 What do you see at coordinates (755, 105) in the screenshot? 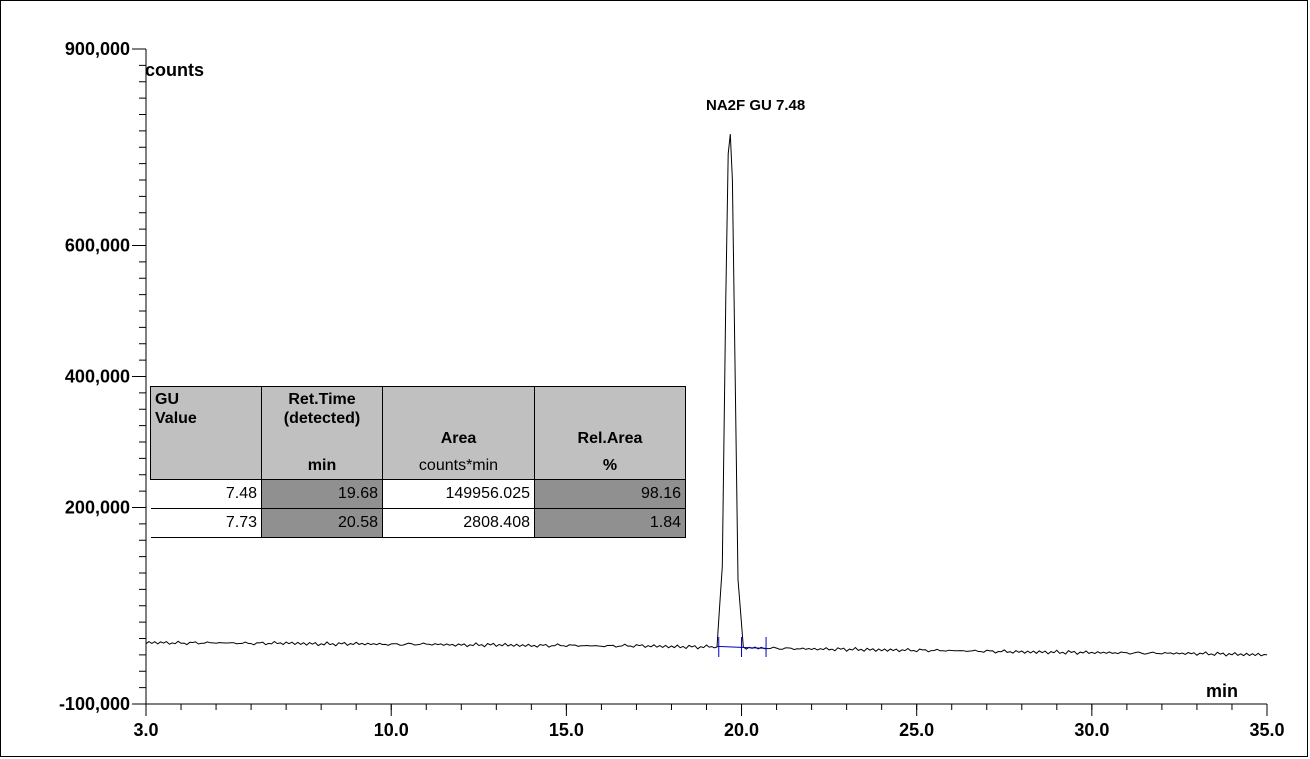
I see `peak-annotation: NA2F GU 7.48` at bounding box center [755, 105].